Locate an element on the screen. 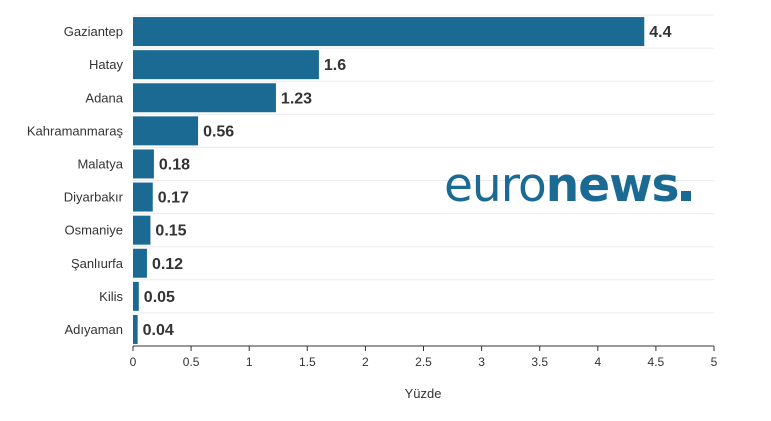 Image resolution: width=771 pixels, height=421 pixels. x-tick-label: 0 is located at coordinates (133, 362).